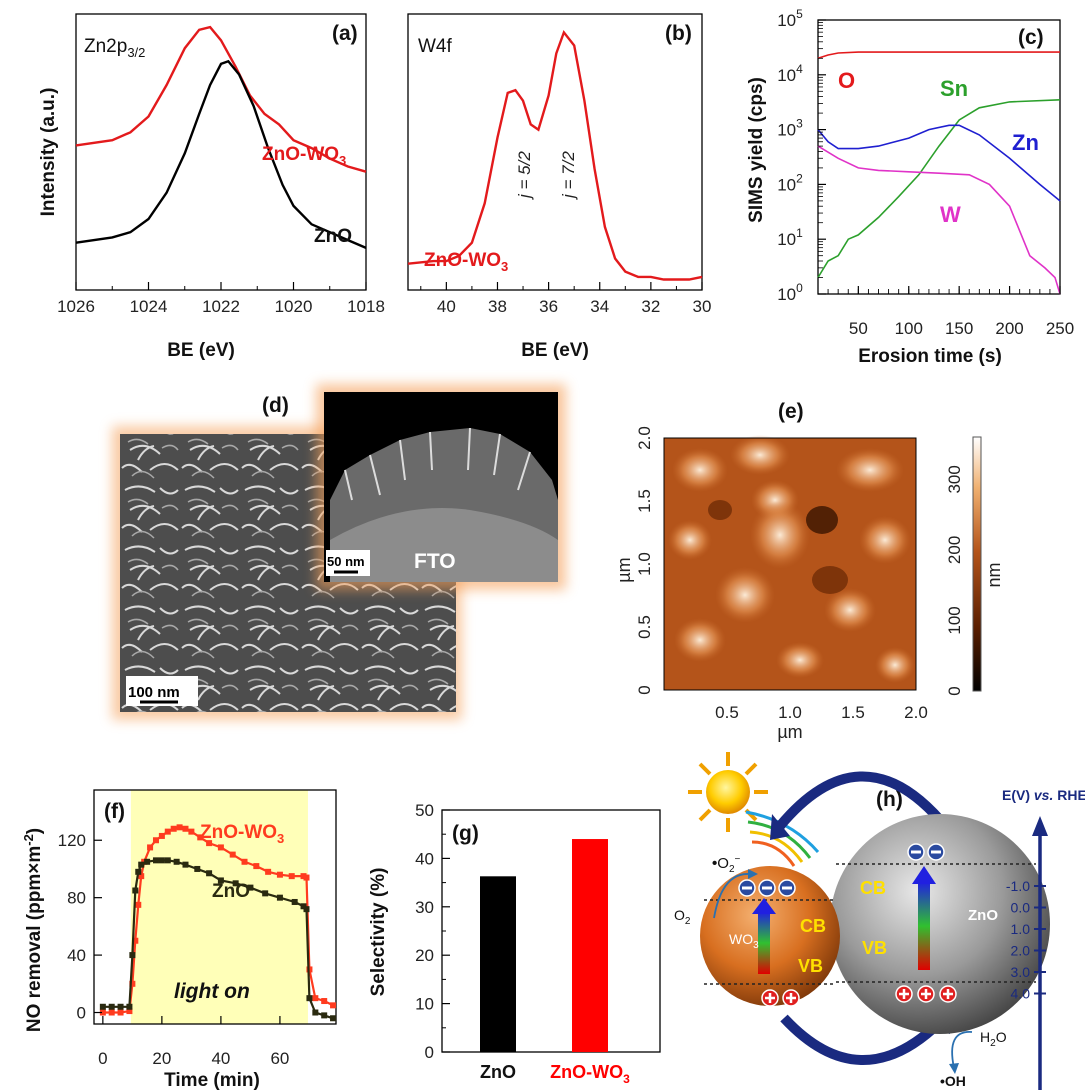  Describe the element at coordinates (624, 569) in the screenshot. I see `panel-e-ylabel: µm` at that location.